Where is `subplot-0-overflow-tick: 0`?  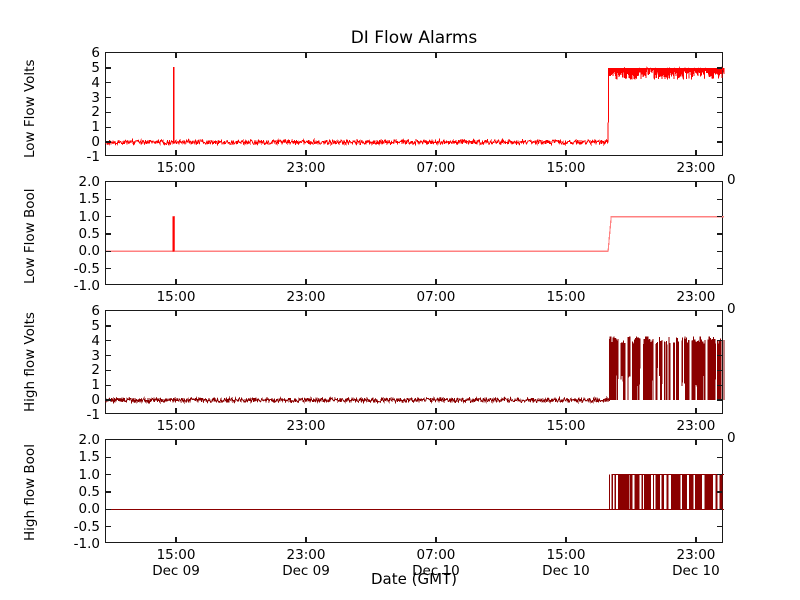 subplot-0-overflow-tick: 0 is located at coordinates (731, 180).